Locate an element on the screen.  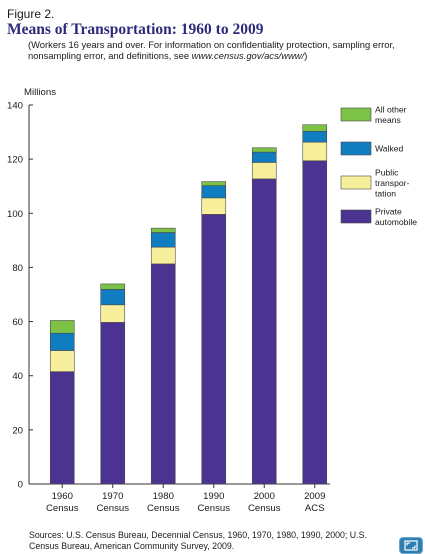
x-category-label: 2000 is located at coordinates (264, 496).